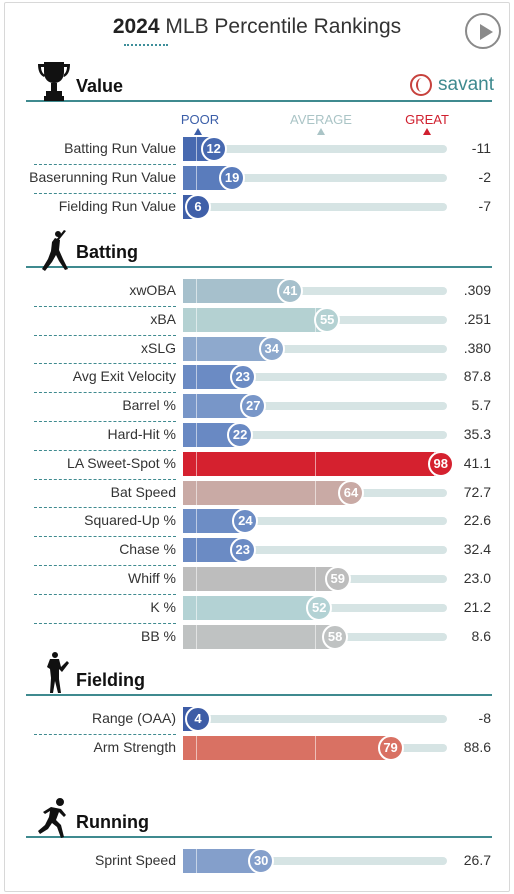  I want to click on metric-label: BB %, so click(158, 635).